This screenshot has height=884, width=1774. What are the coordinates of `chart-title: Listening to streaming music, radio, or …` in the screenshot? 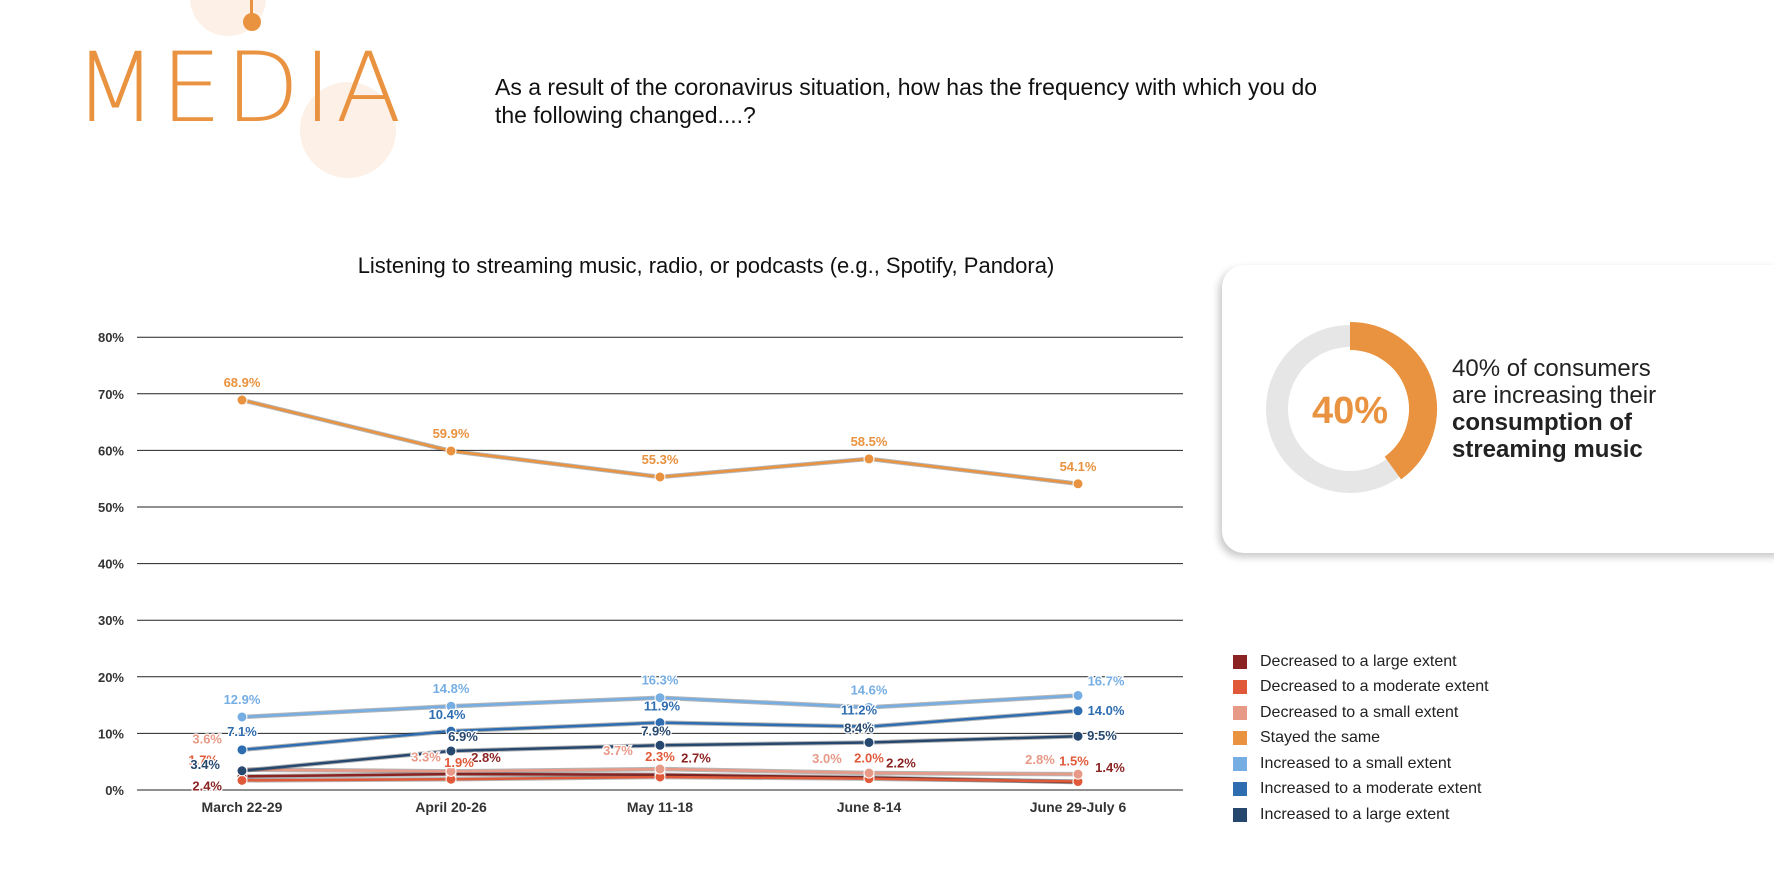 It's located at (706, 265).